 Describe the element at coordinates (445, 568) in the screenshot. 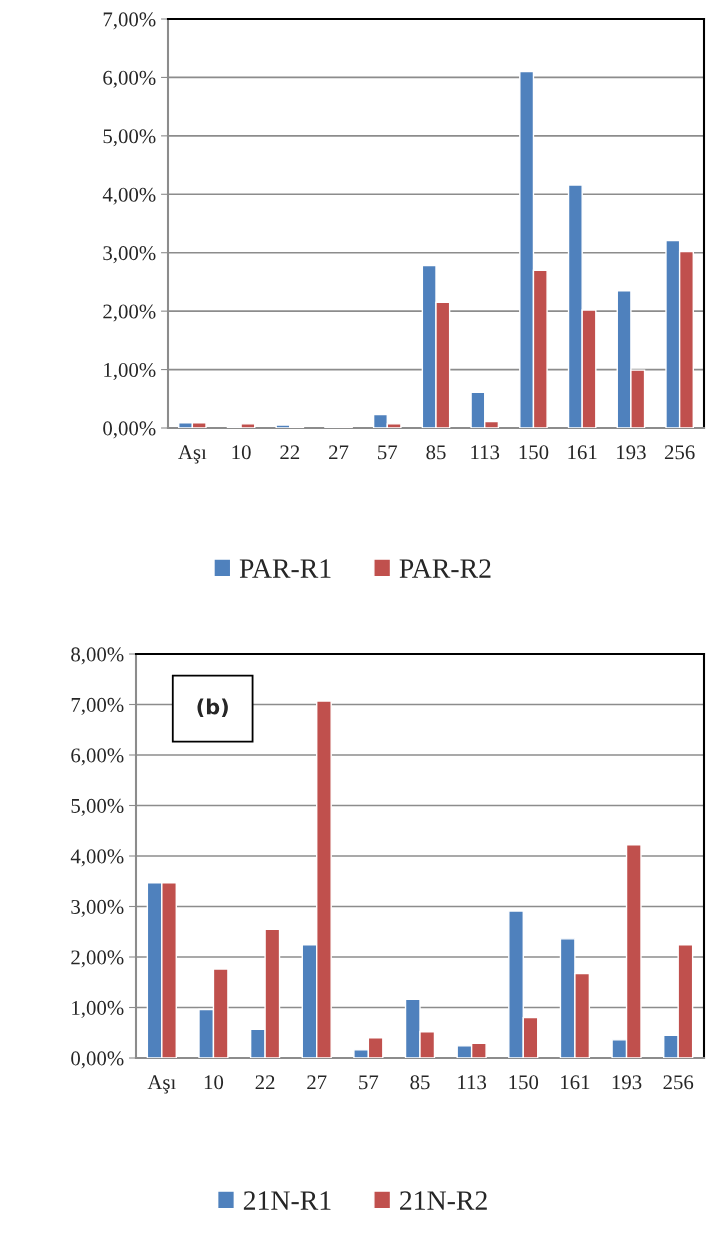

I see `legend-label: PAR-R2` at that location.